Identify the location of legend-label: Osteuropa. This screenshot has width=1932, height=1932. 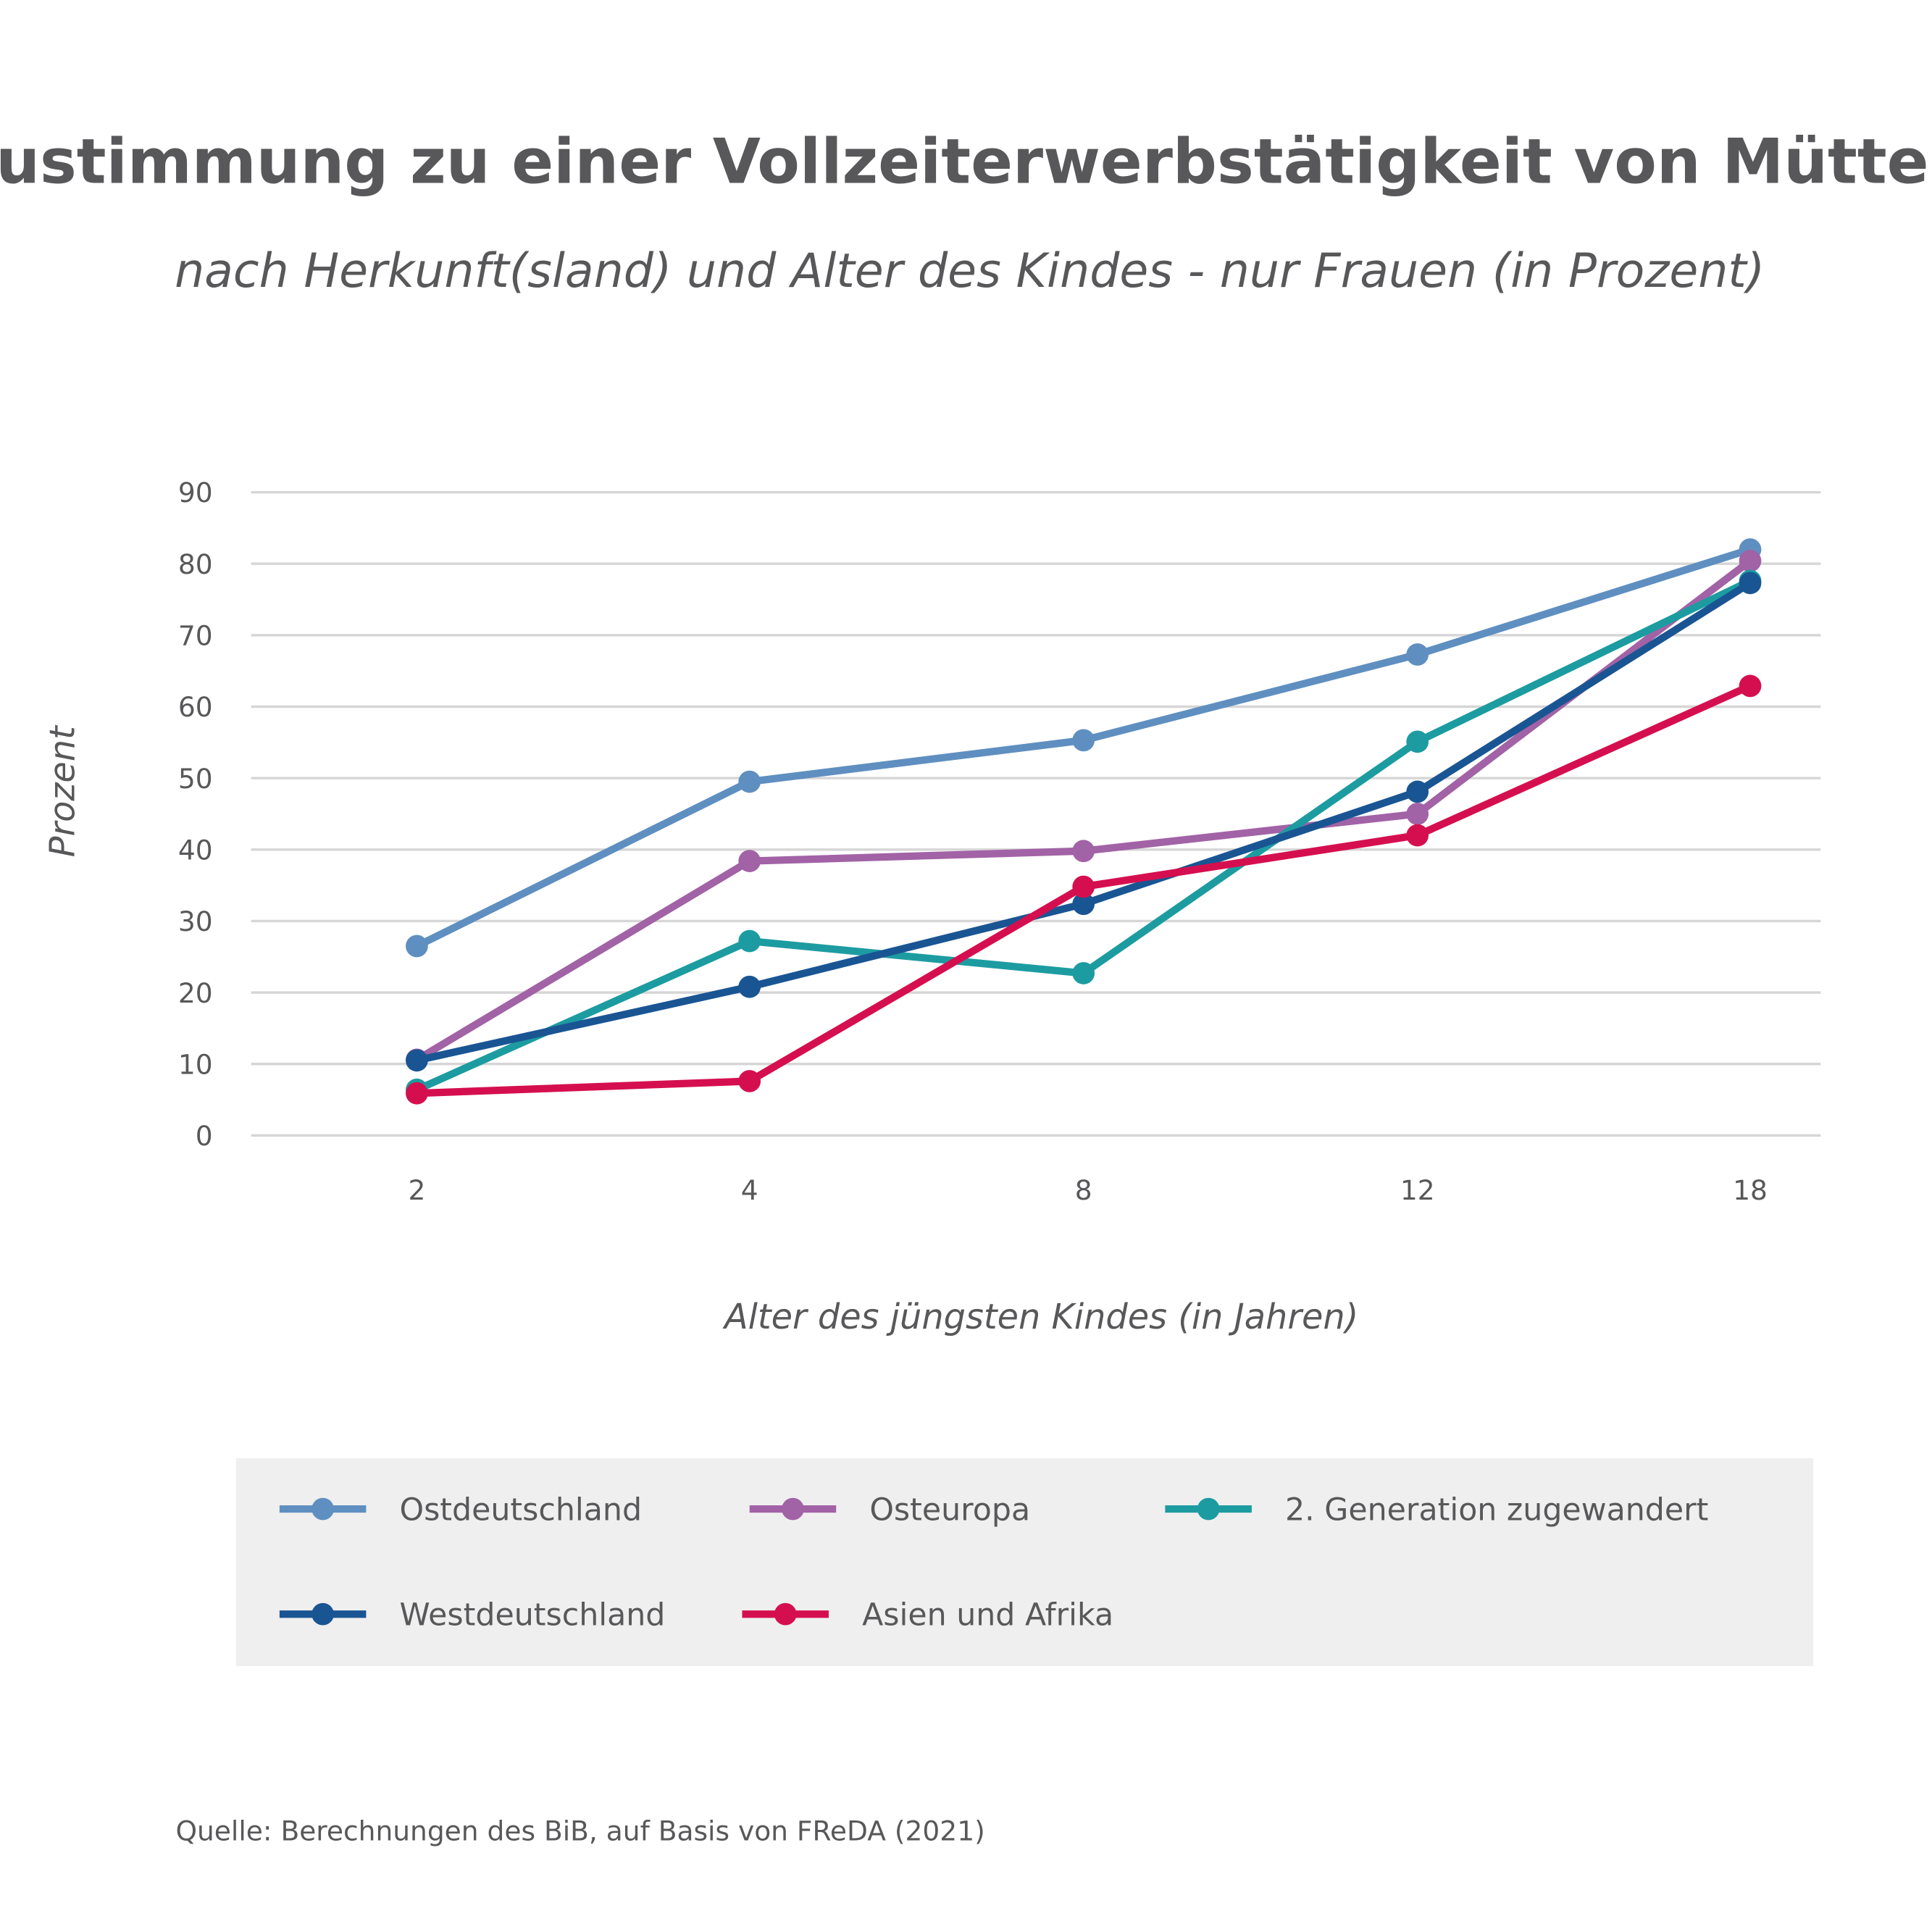
(949, 1510).